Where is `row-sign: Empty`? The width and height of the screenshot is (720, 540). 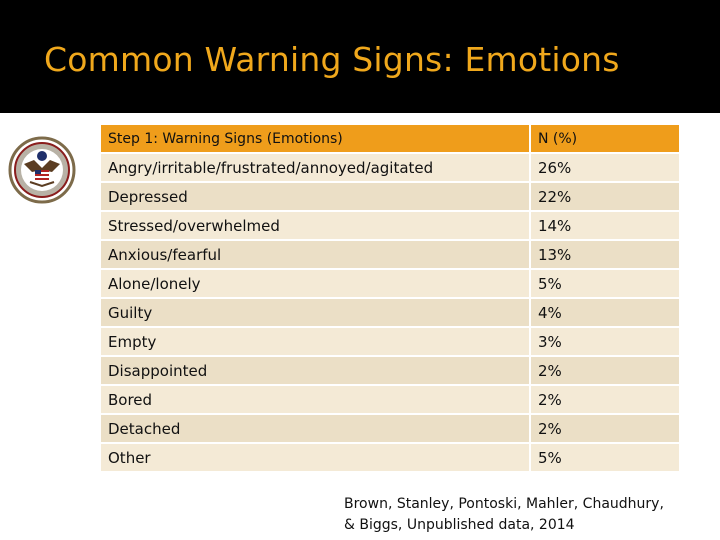
row-sign: Empty is located at coordinates (316, 342).